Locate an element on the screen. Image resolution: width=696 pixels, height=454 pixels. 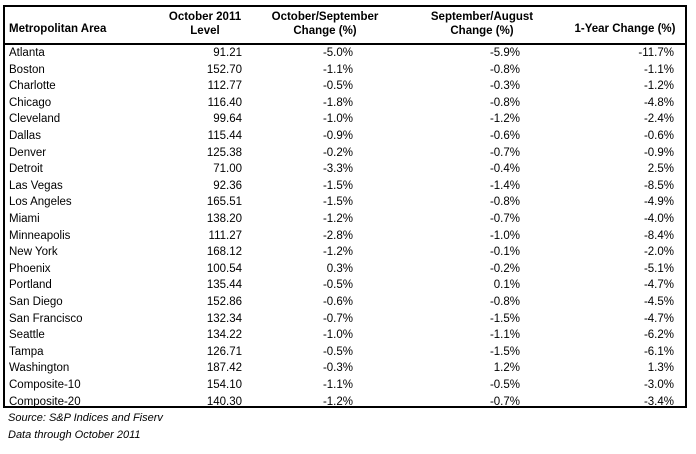
cell-1yr-change: -1.1% is located at coordinates (658, 69).